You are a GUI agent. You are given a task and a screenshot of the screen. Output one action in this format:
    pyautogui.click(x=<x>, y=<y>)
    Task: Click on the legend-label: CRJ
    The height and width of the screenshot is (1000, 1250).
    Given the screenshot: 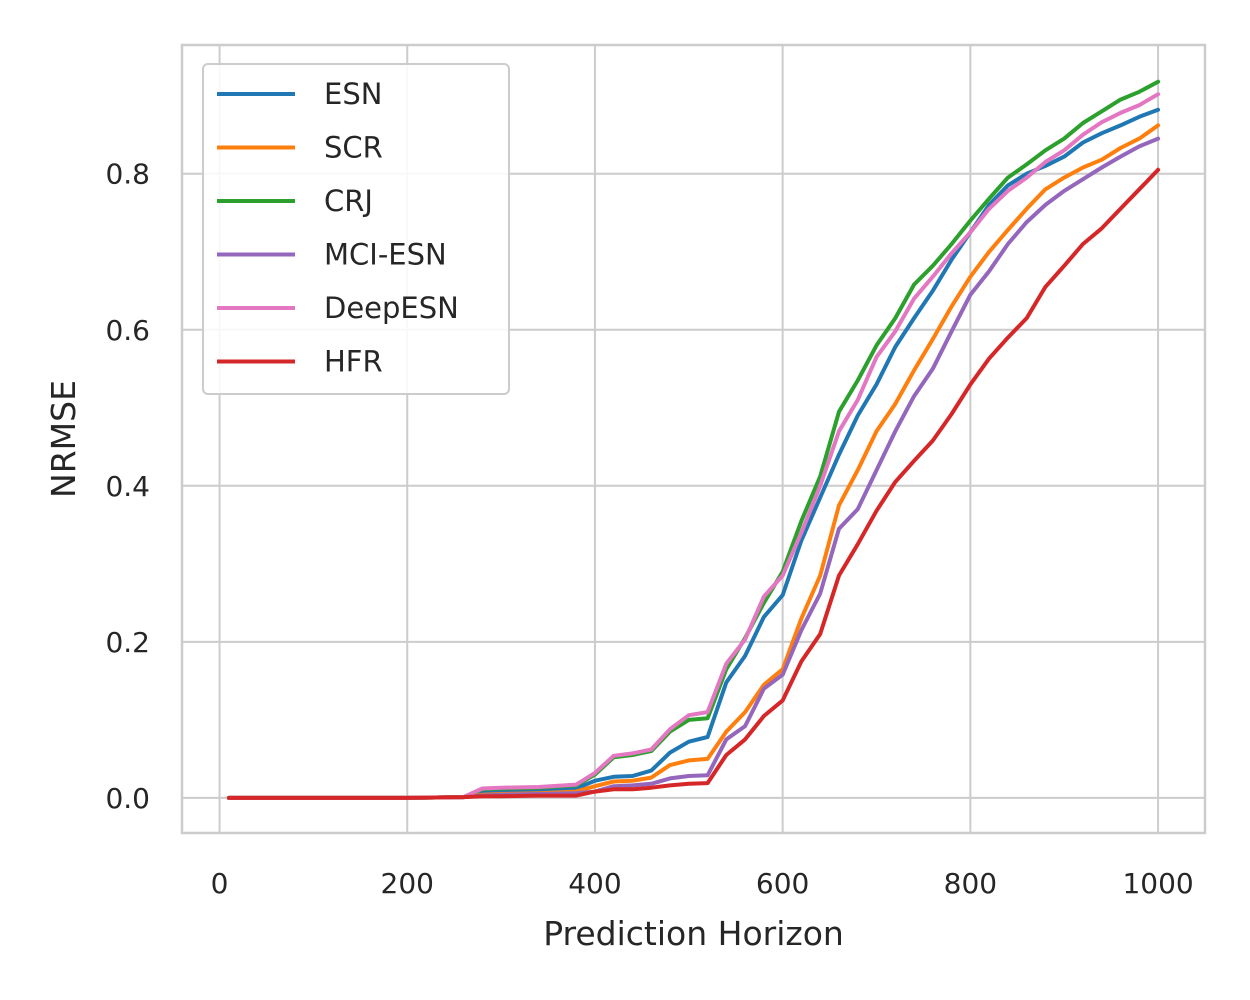 What is the action you would take?
    pyautogui.click(x=348, y=201)
    